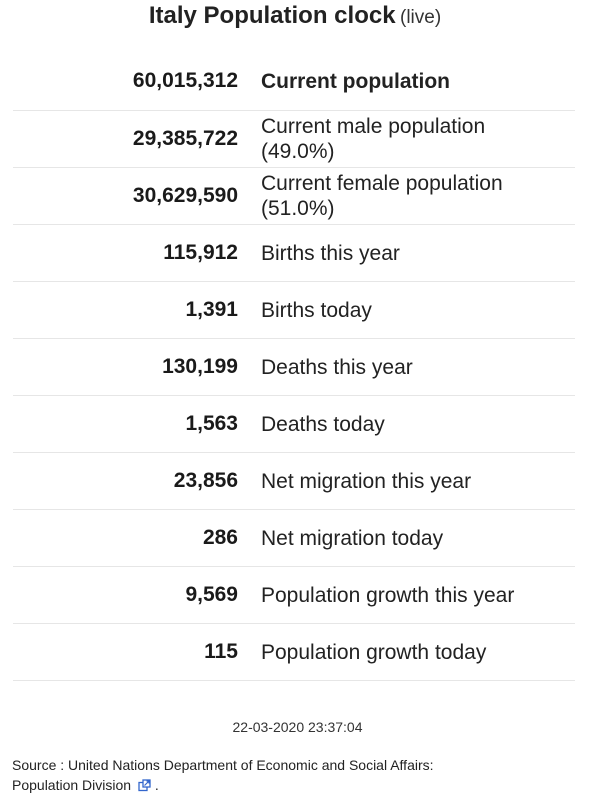  Describe the element at coordinates (382, 183) in the screenshot. I see `stat-label: Current female population` at that location.